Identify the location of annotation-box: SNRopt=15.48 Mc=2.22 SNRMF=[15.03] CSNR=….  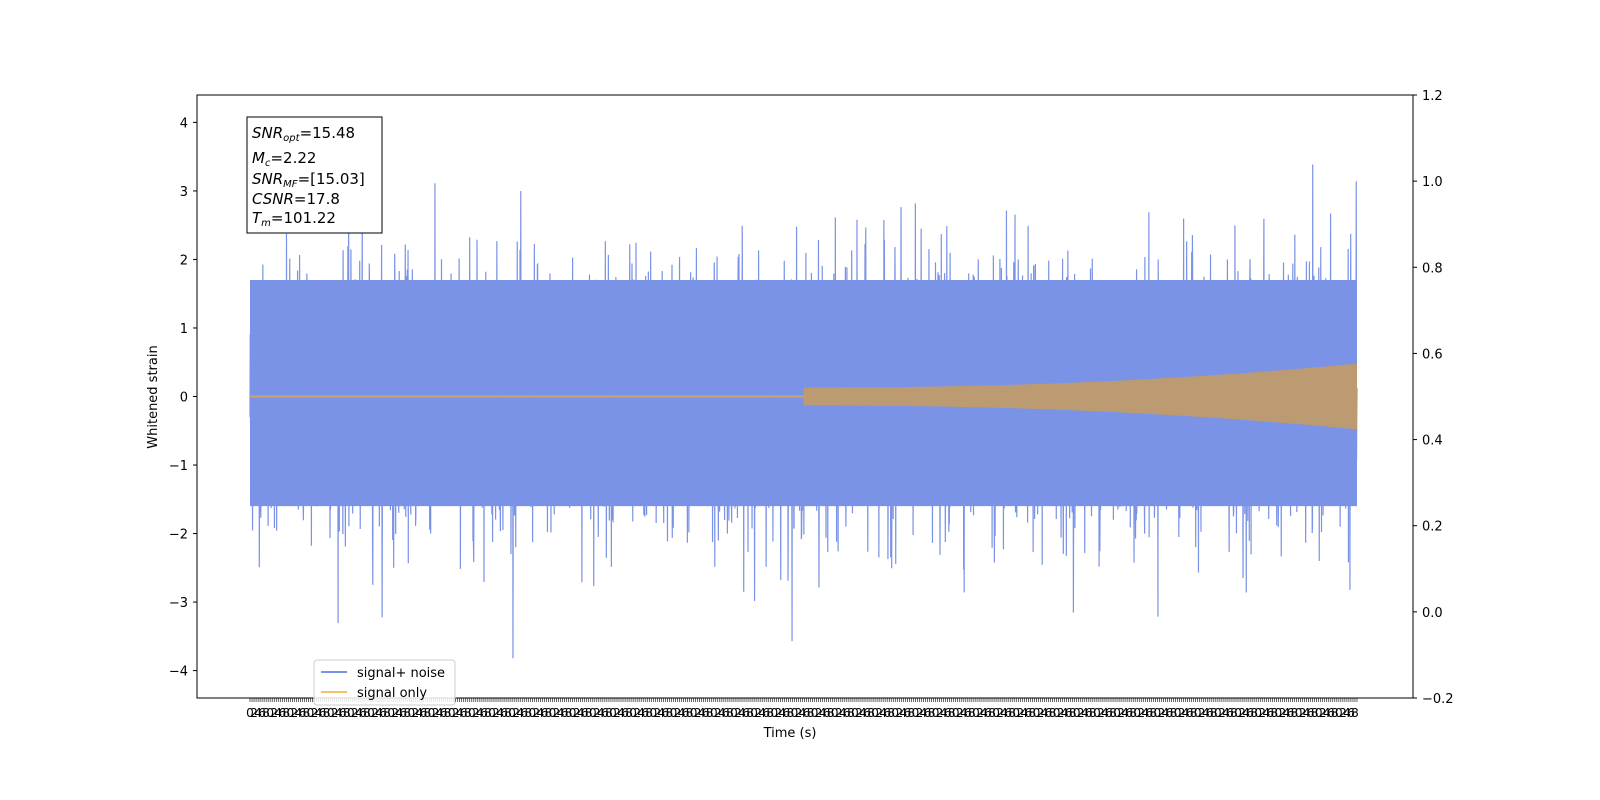
(314, 175).